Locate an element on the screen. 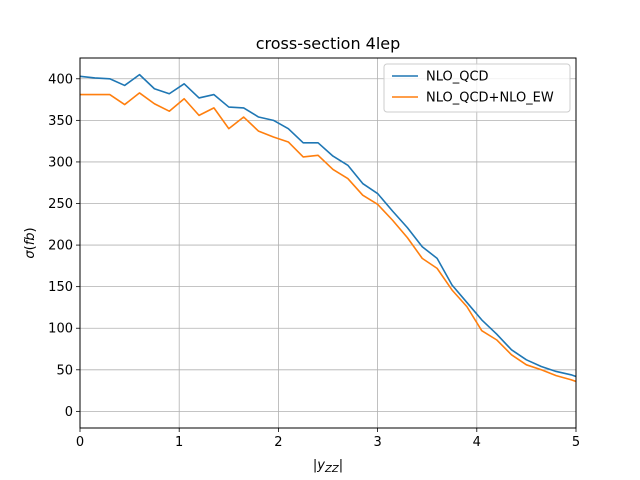  y-axis-label: σ(fb) is located at coordinates (30, 242).